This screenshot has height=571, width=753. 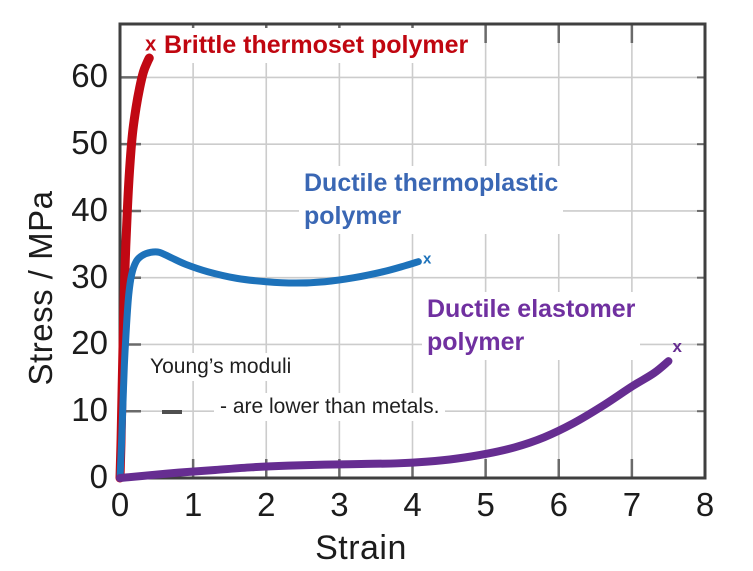 I want to click on dash-mark, so click(x=172, y=412).